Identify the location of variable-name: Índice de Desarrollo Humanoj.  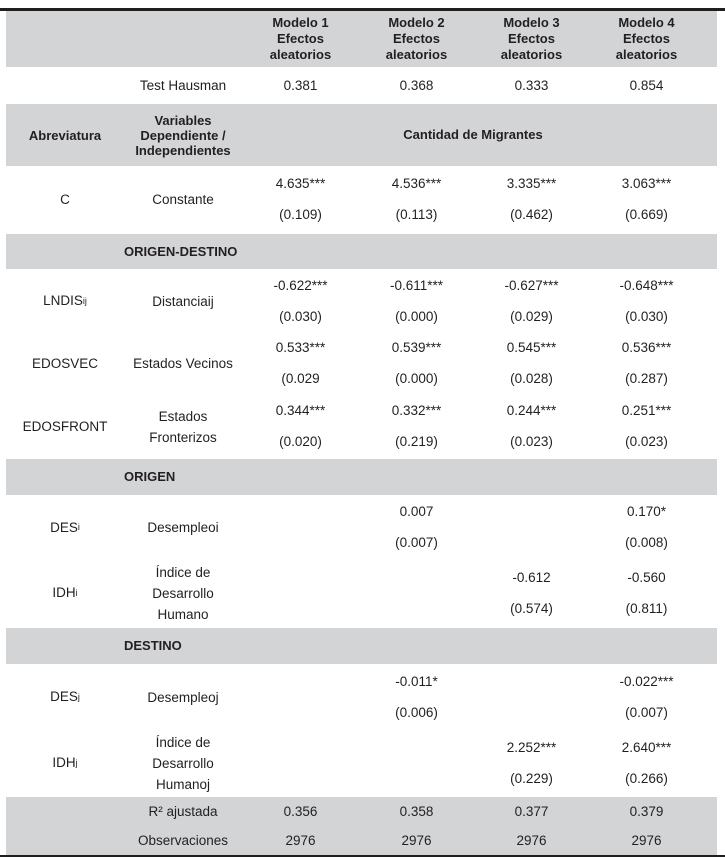
(183, 763).